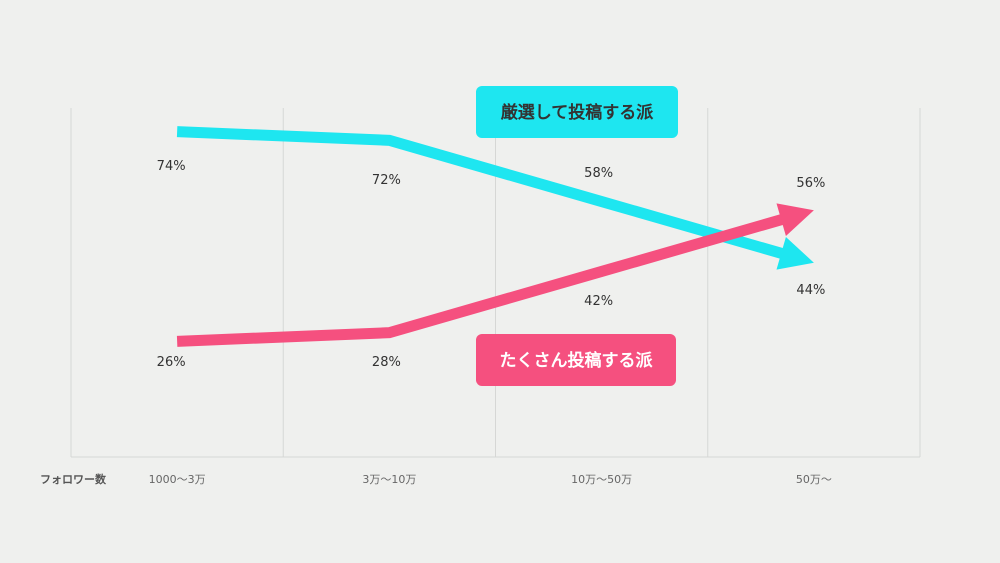  I want to click on legend-label: たくさん投稿する派, so click(577, 360).